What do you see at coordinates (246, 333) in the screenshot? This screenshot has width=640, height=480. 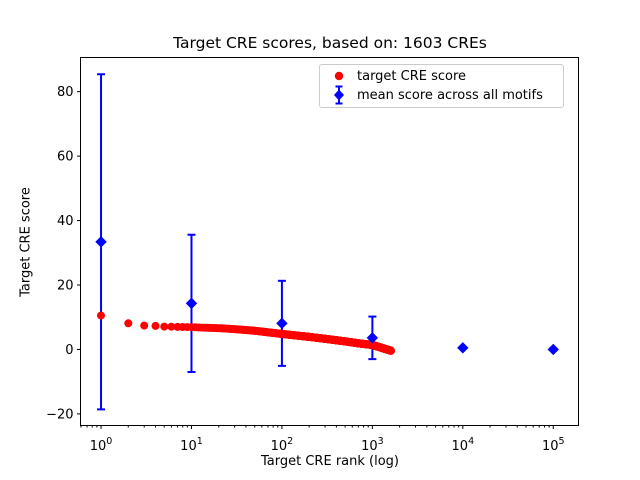 I see `target-series-dots` at bounding box center [246, 333].